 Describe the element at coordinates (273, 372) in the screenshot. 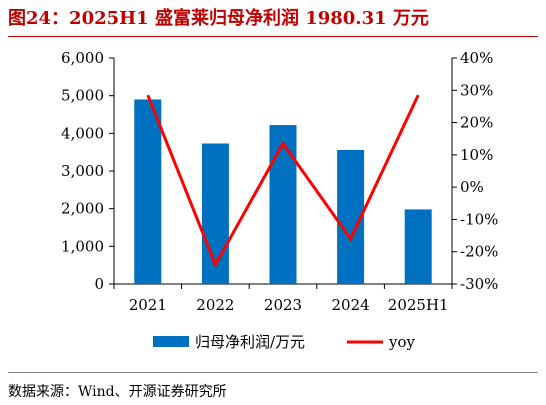

I see `footer-divider` at that location.